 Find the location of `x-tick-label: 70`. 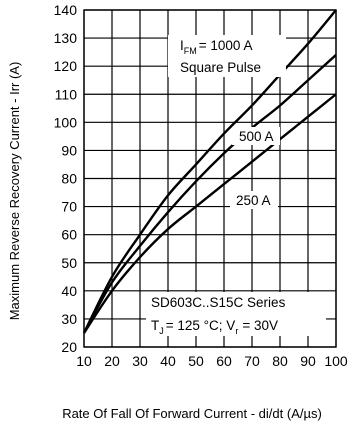

x-tick-label: 70 is located at coordinates (252, 361).